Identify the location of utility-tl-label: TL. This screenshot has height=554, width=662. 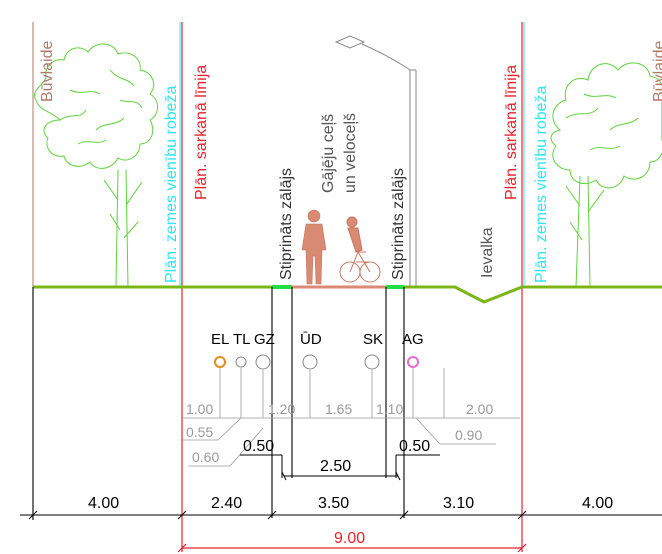
(242, 339).